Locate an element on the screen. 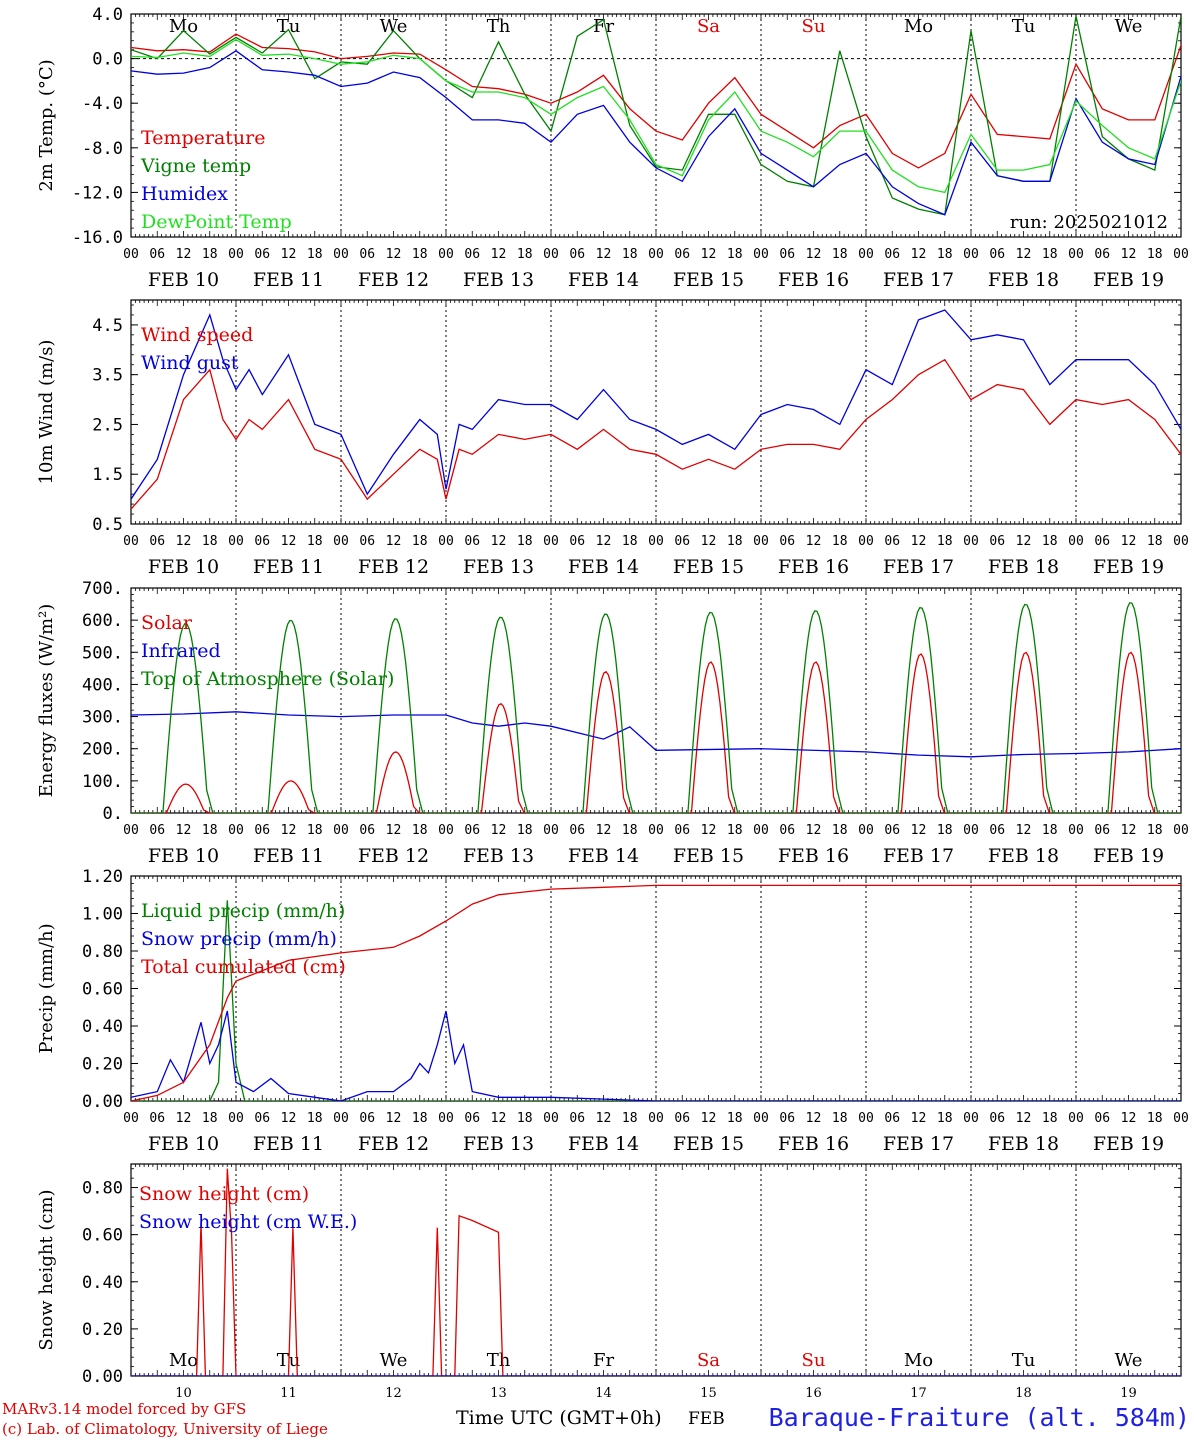 The height and width of the screenshot is (1440, 1194). day-number: 15 is located at coordinates (708, 1393).